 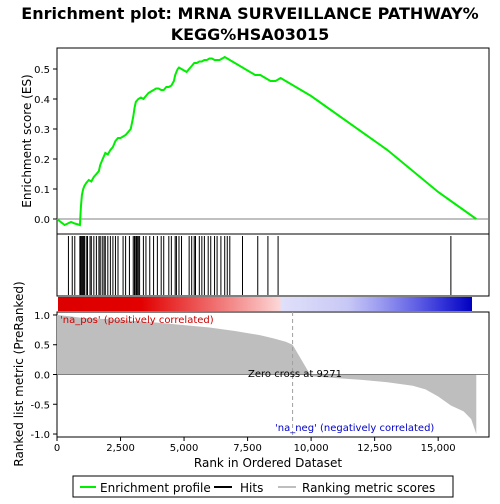 I want to click on legend-entry-enrichment-profile: Enrichment profile, so click(x=155, y=488).